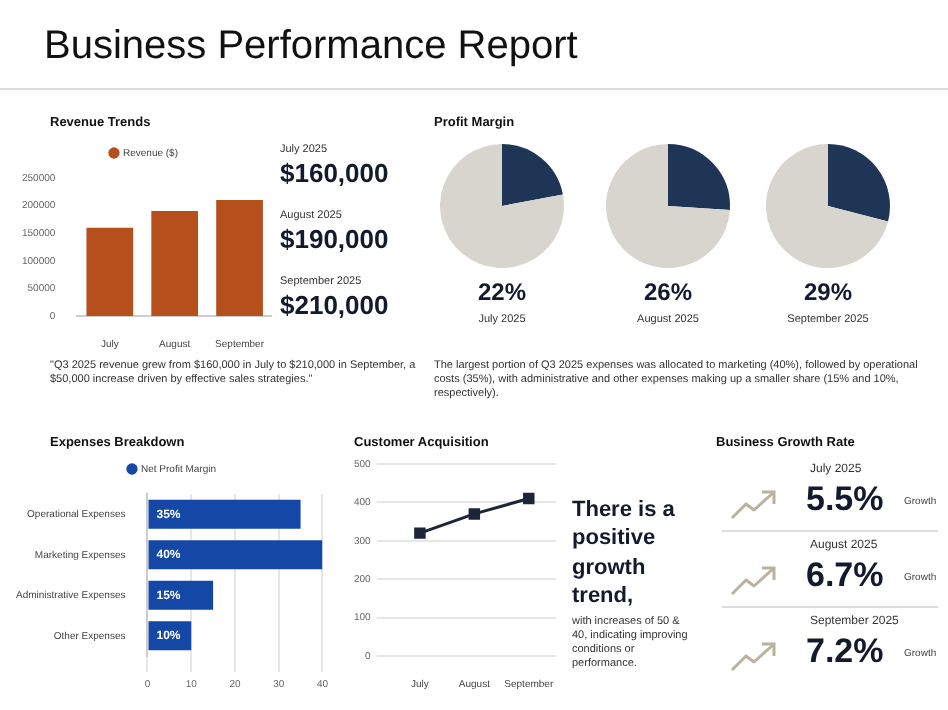  I want to click on text: $190,000, so click(334, 241).